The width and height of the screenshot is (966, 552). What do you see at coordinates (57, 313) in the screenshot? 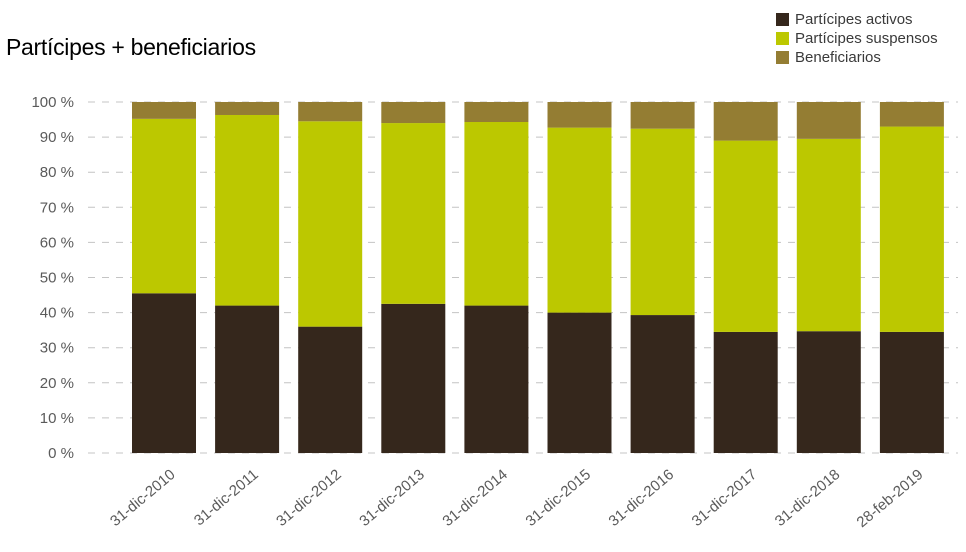
I see `y-tick-label: 40 %` at bounding box center [57, 313].